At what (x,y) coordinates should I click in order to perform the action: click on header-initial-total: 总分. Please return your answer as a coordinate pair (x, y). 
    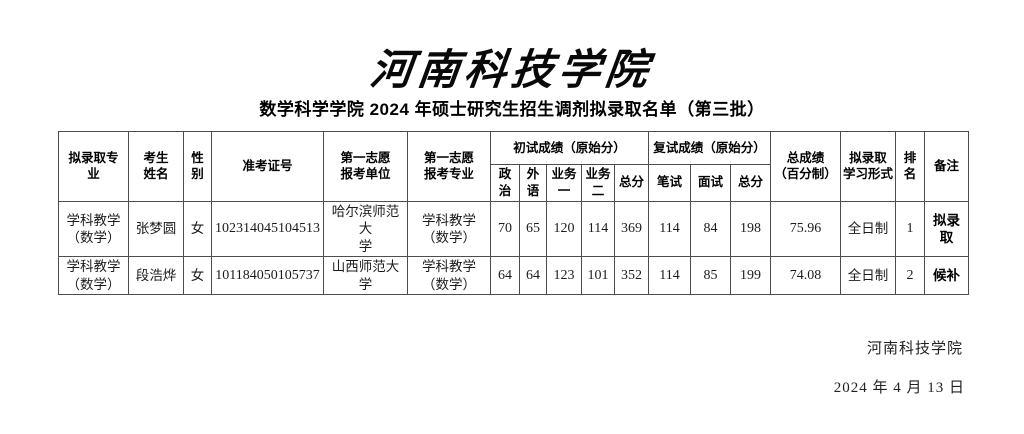
    Looking at the image, I should click on (631, 183).